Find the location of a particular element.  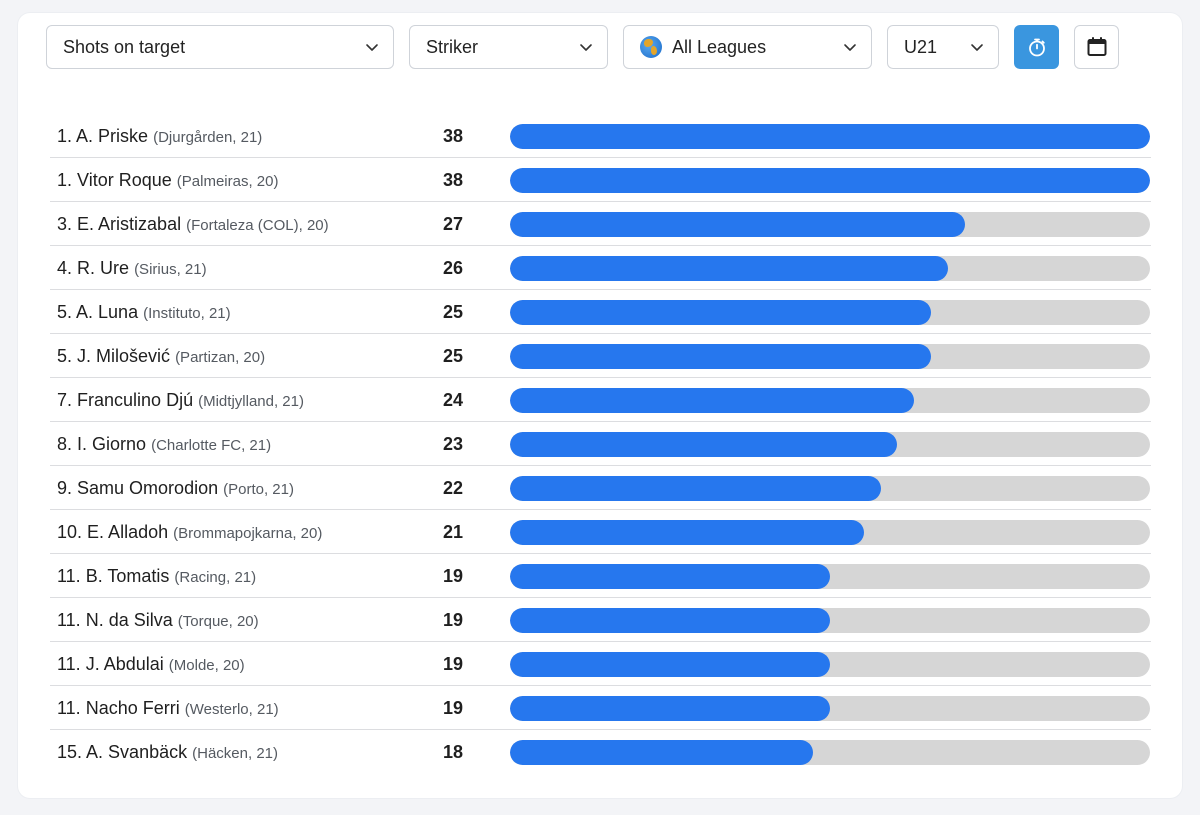

player-row: 4. R. Ure (Sirius, 21) 26 is located at coordinates (600, 268).